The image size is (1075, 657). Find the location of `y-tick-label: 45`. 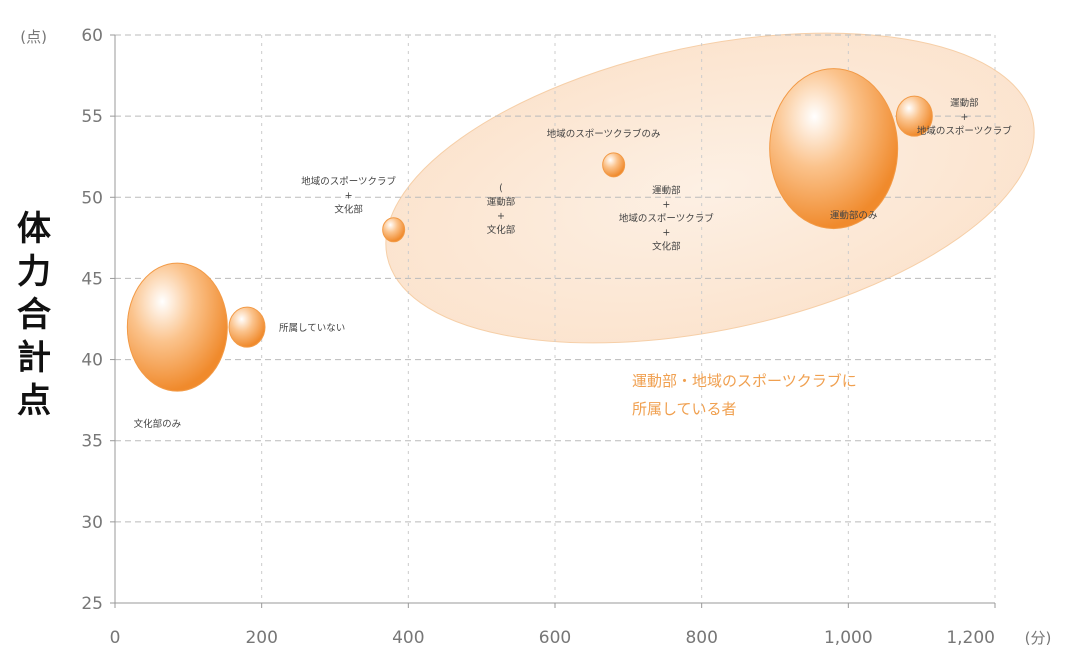

y-tick-label: 45 is located at coordinates (92, 279).